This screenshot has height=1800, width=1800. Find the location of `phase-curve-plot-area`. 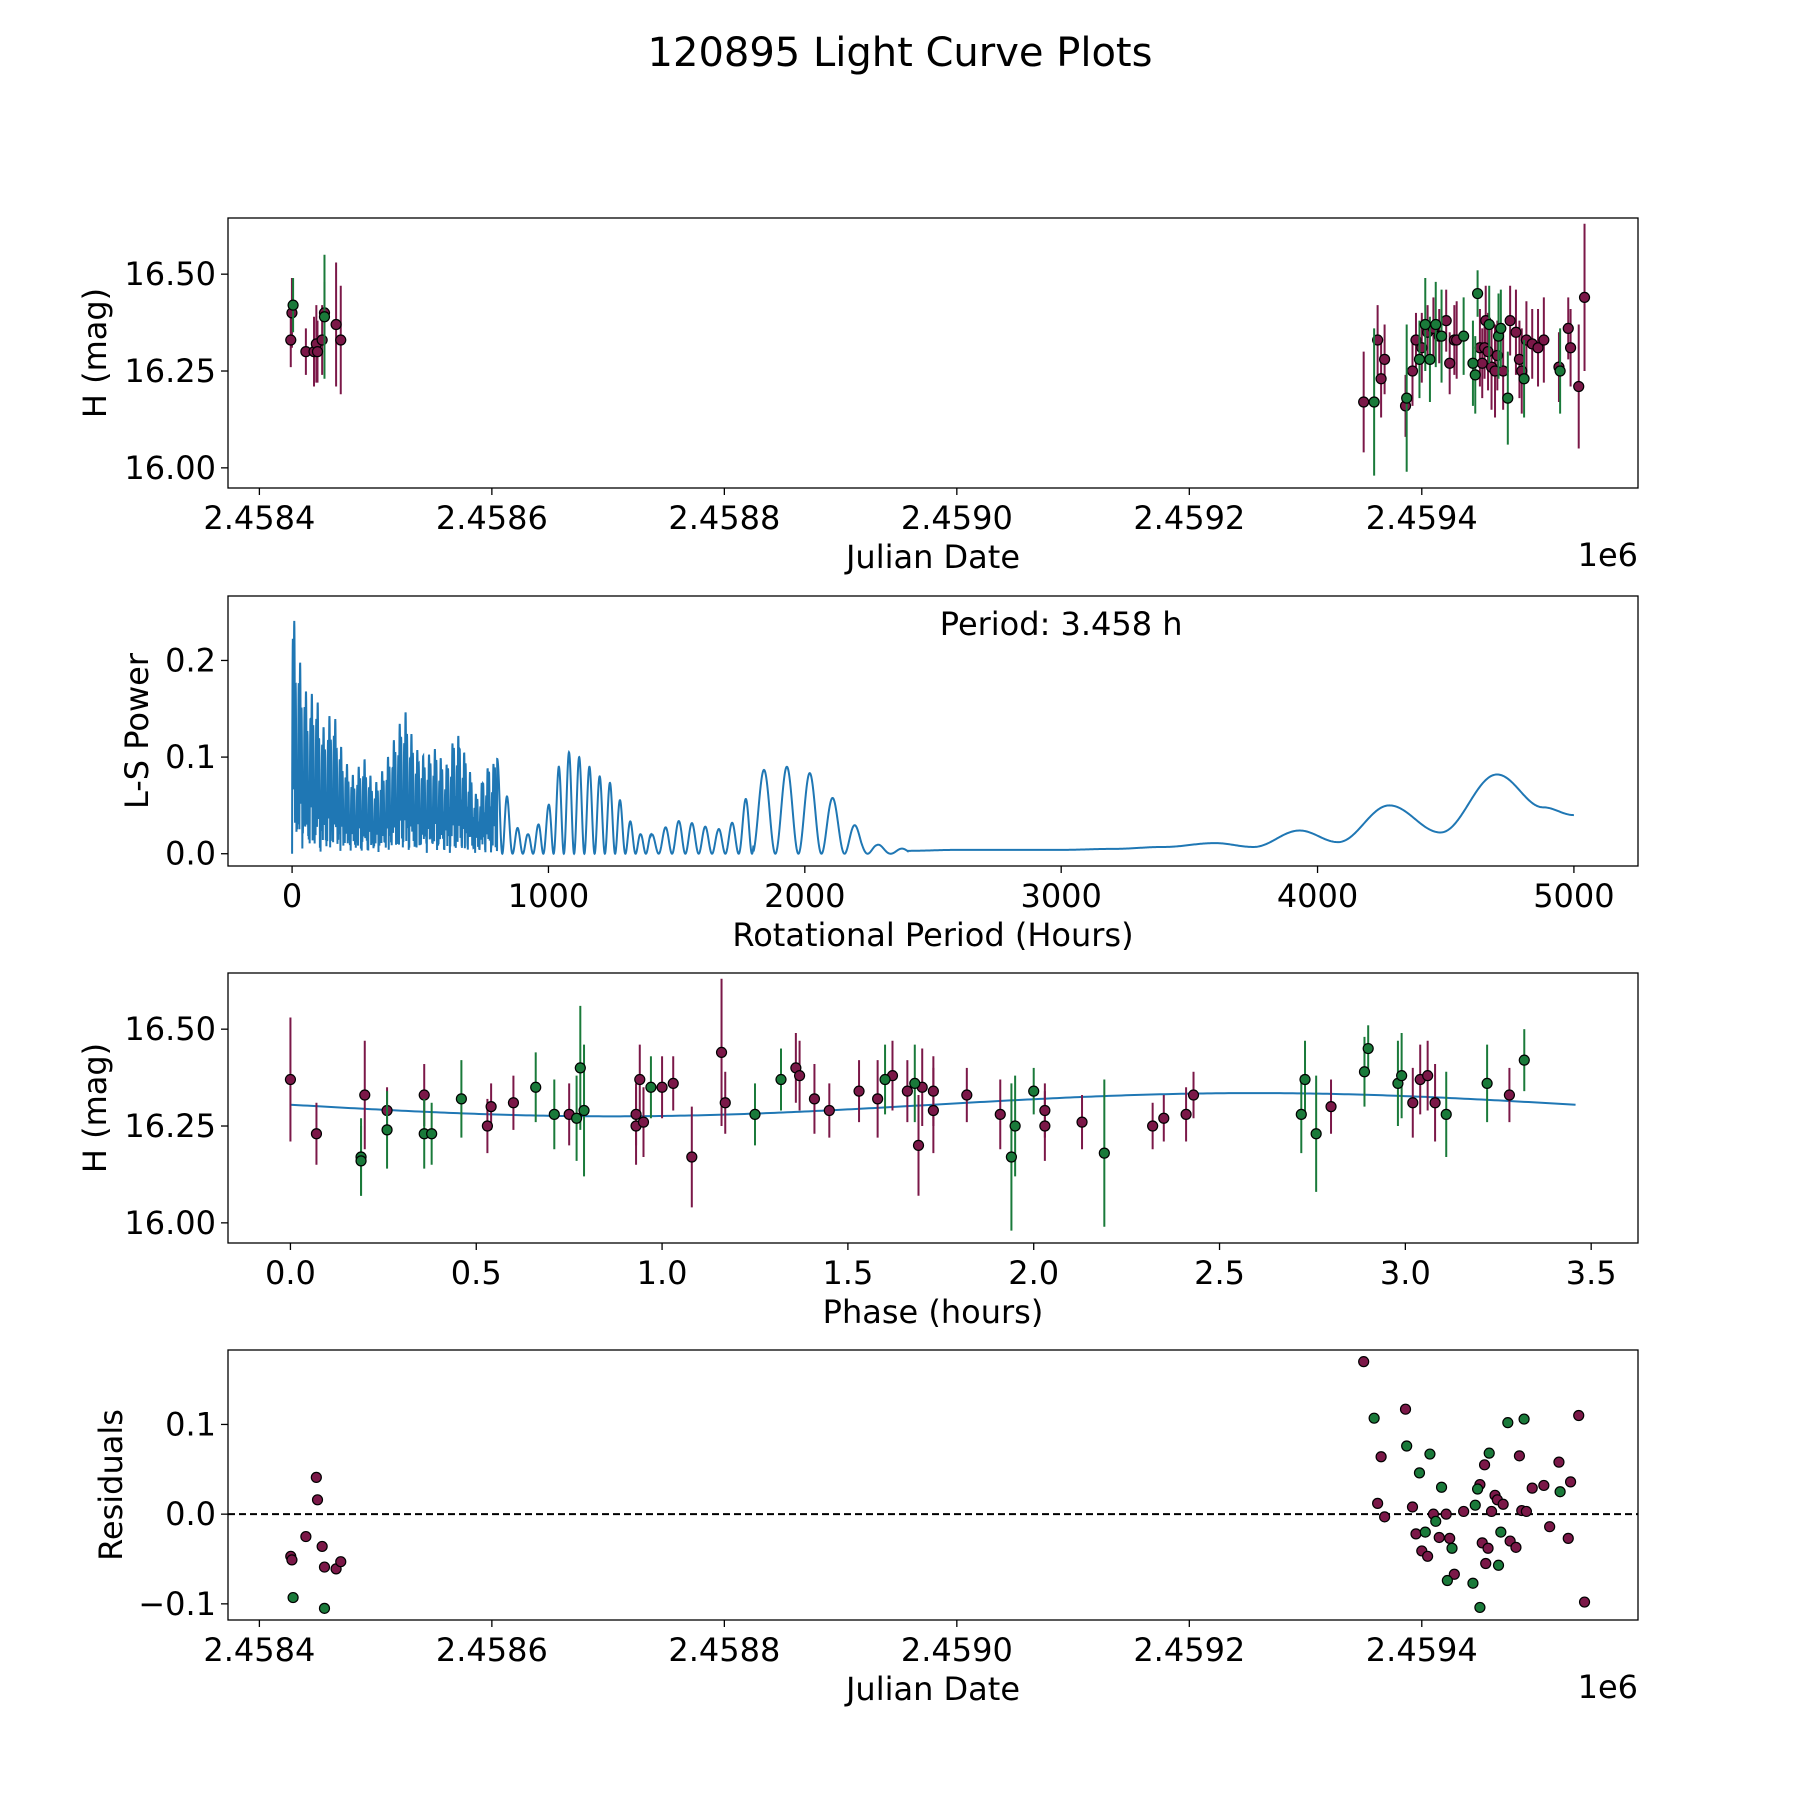

phase-curve-plot-area is located at coordinates (930, 1104).